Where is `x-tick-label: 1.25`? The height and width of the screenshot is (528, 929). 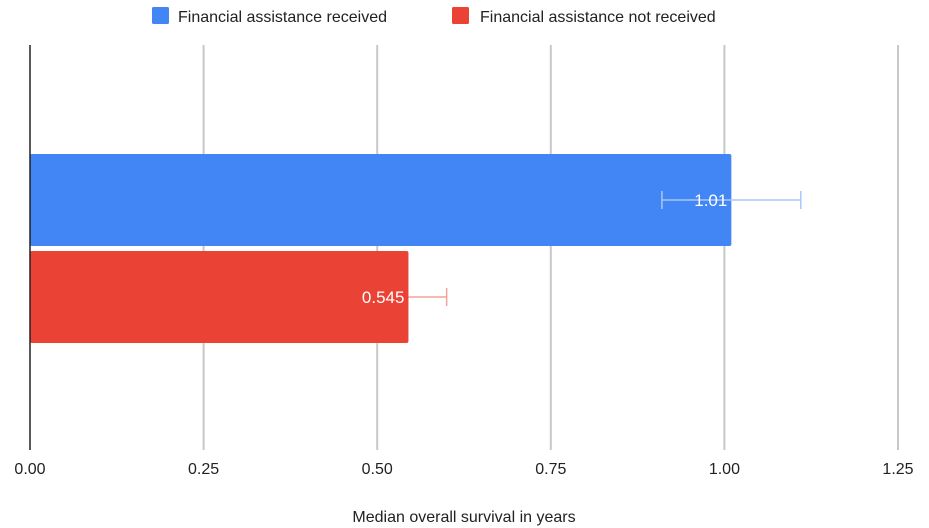
x-tick-label: 1.25 is located at coordinates (897, 469).